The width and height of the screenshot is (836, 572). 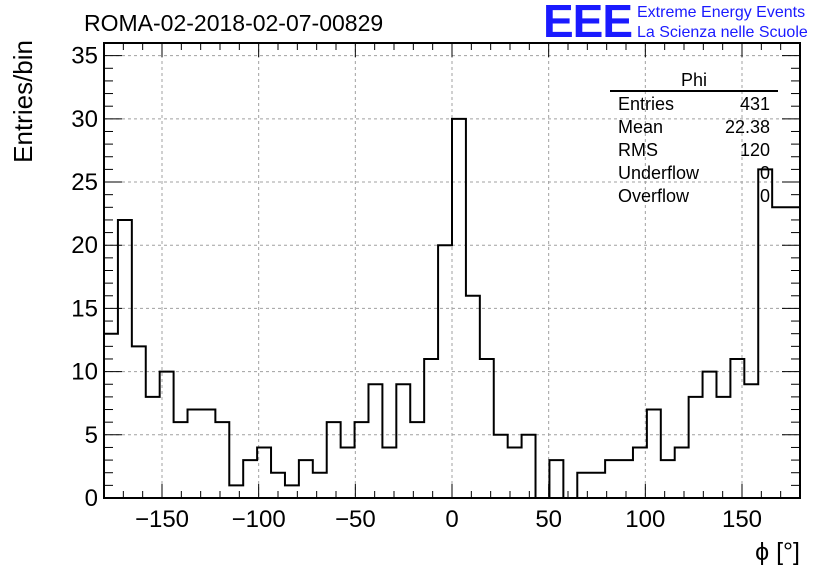 What do you see at coordinates (84, 308) in the screenshot?
I see `y-tick-label: 15` at bounding box center [84, 308].